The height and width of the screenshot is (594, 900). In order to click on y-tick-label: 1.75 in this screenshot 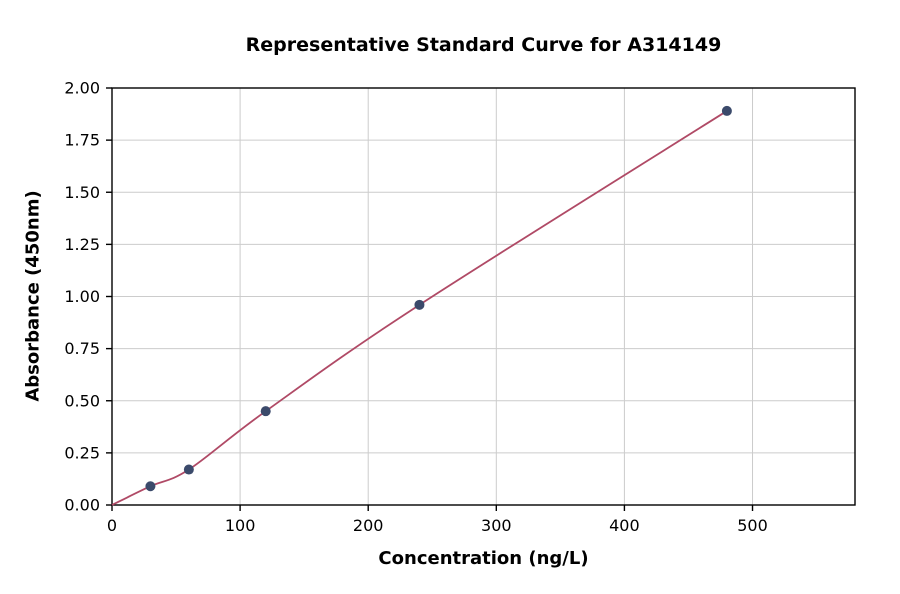, I will do `click(82, 140)`.